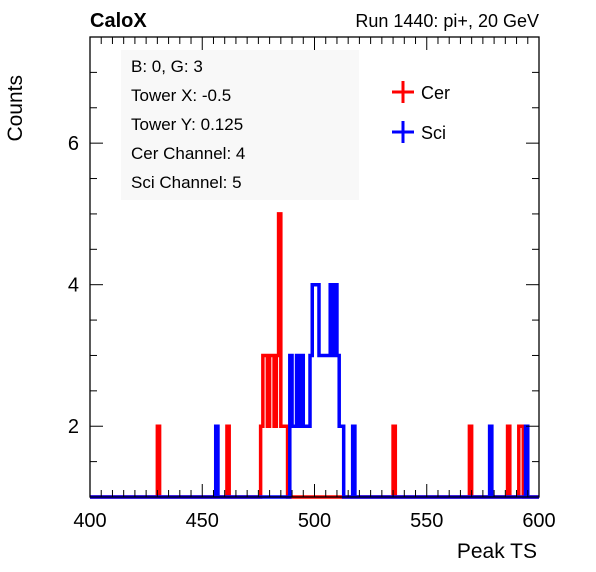 The width and height of the screenshot is (596, 572). What do you see at coordinates (73, 144) in the screenshot?
I see `y-tick-label: 6` at bounding box center [73, 144].